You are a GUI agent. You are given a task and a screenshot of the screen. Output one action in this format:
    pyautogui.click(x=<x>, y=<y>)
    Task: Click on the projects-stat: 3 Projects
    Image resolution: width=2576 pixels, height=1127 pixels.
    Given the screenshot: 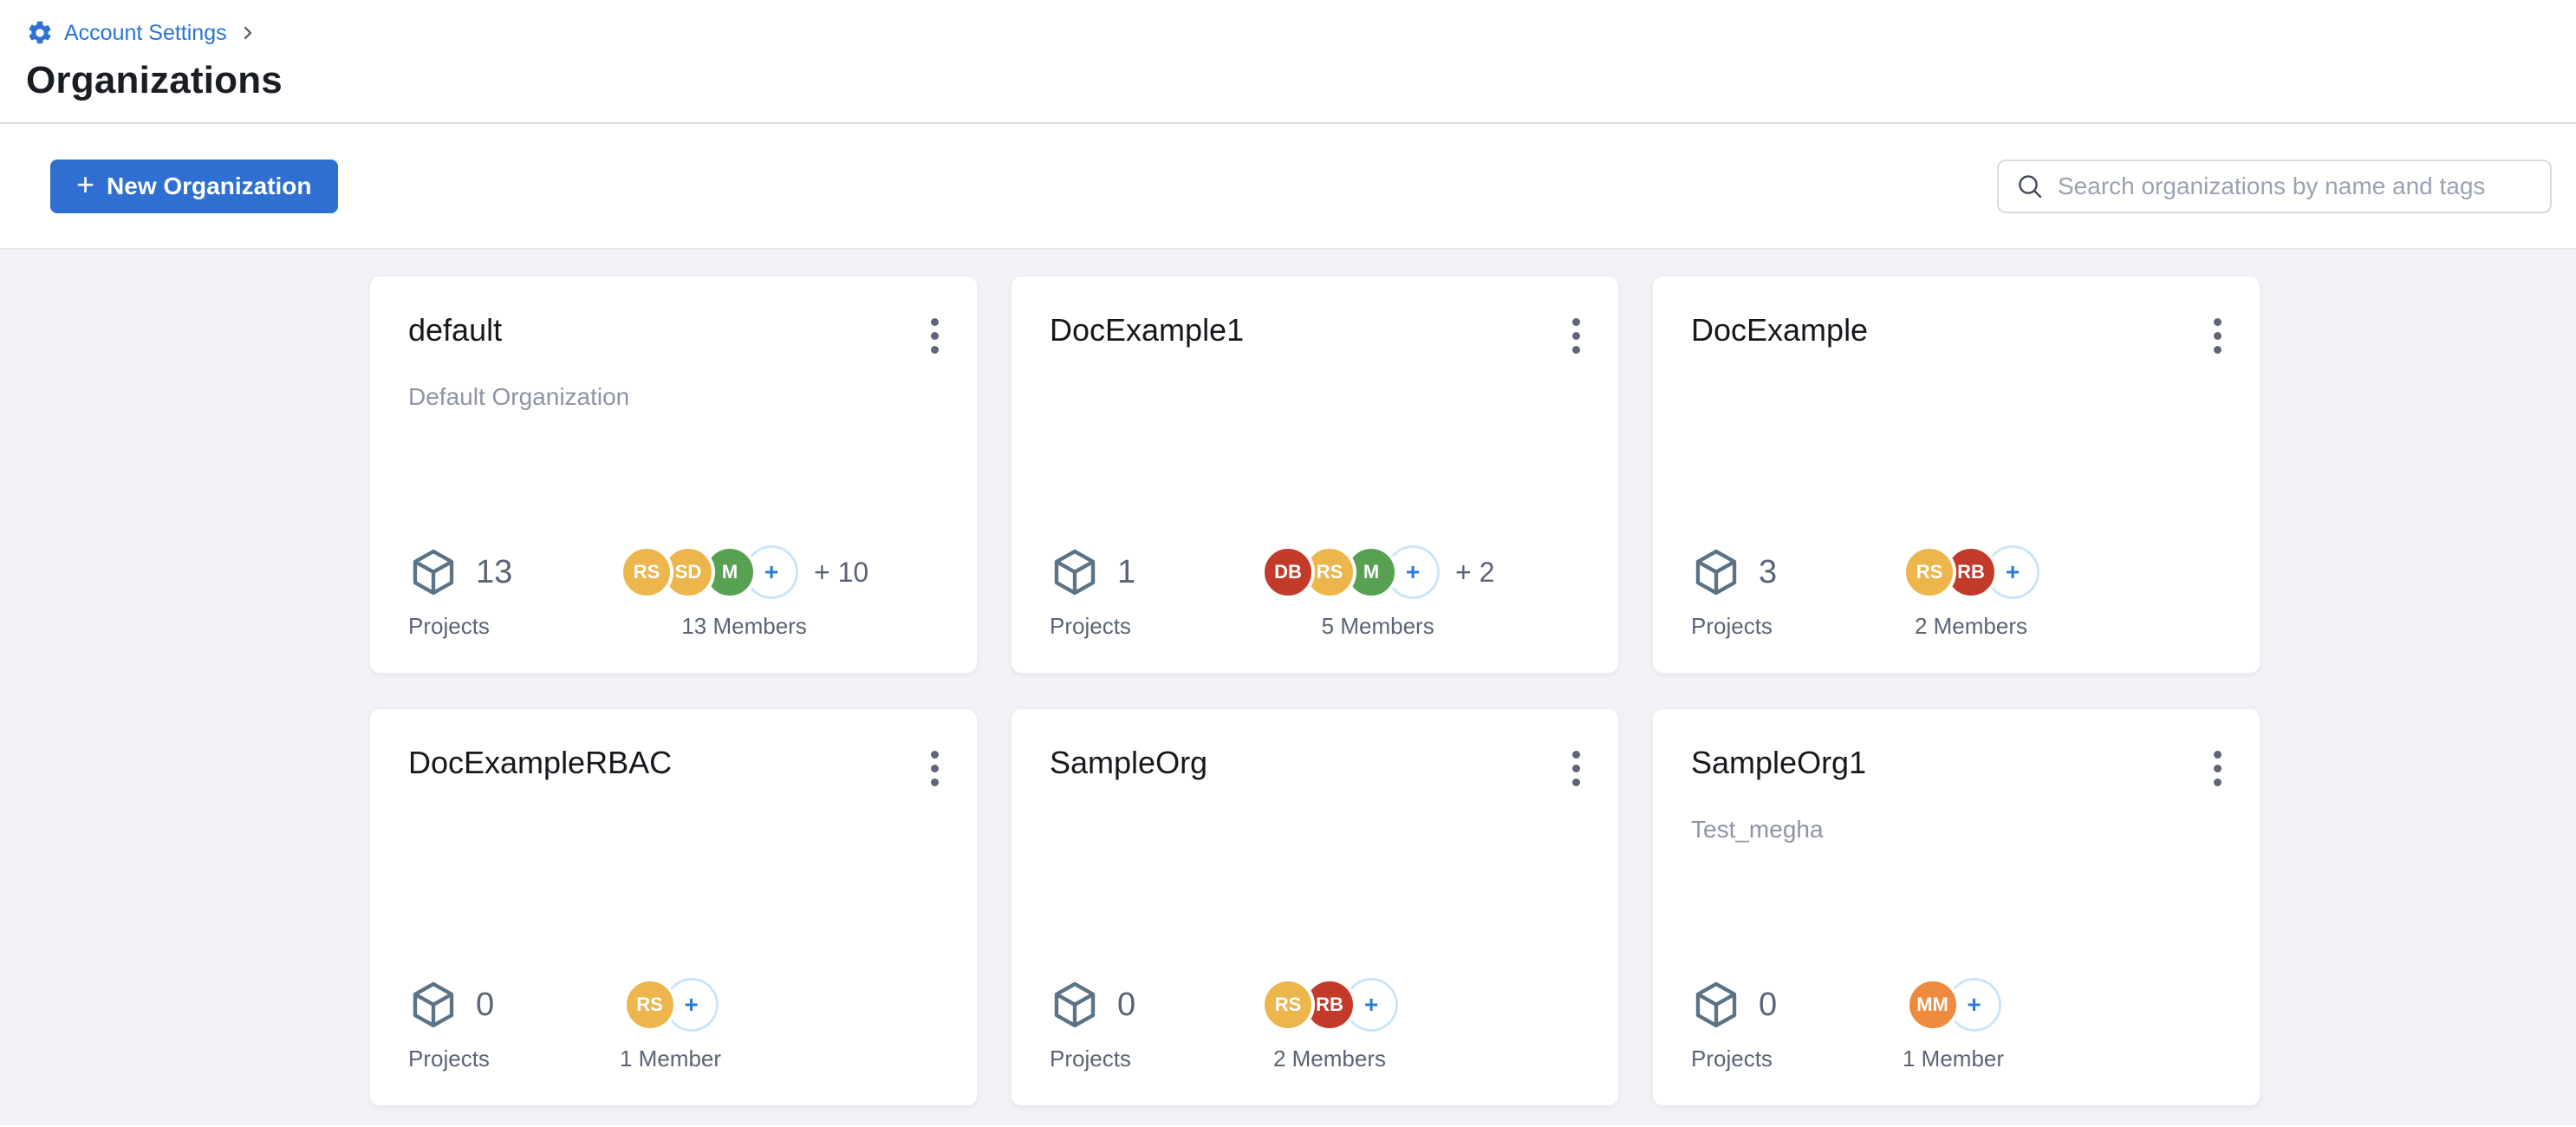 What is the action you would take?
    pyautogui.click(x=1764, y=592)
    